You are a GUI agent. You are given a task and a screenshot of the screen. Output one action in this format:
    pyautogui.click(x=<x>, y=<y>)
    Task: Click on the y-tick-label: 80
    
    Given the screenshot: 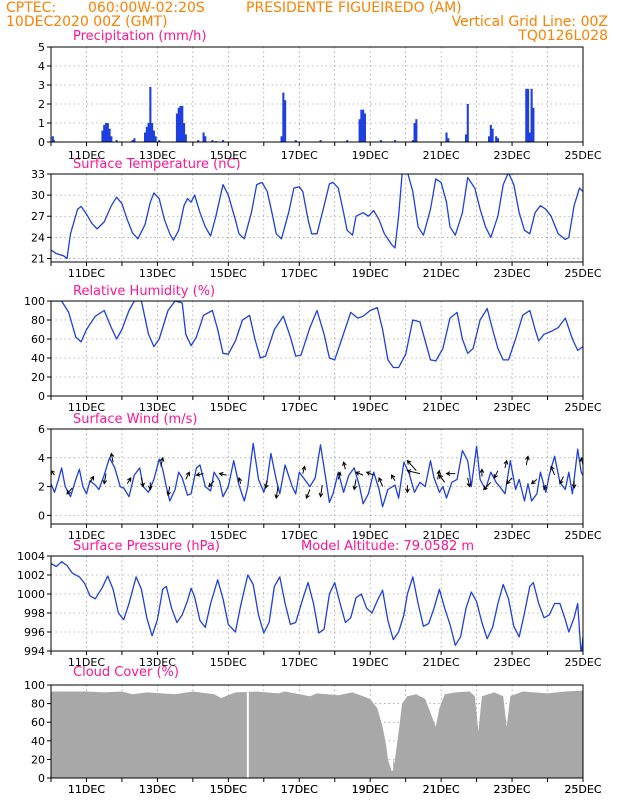 What is the action you would take?
    pyautogui.click(x=38, y=320)
    